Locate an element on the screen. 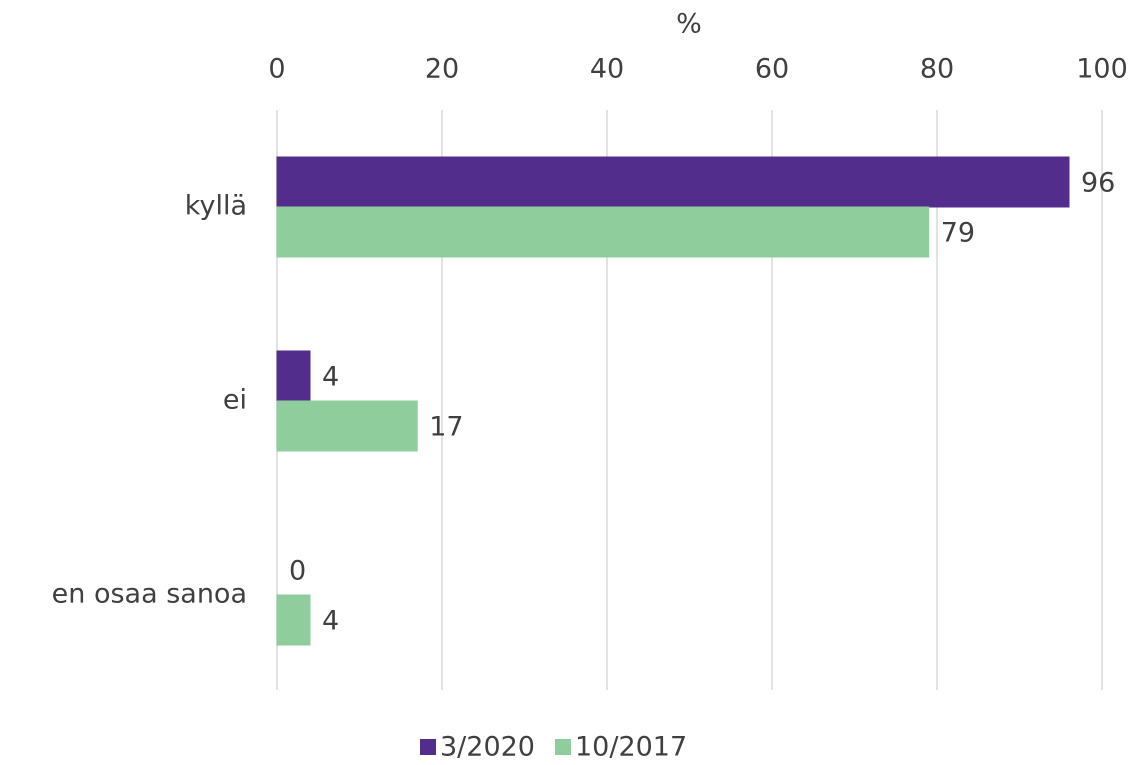 The height and width of the screenshot is (765, 1138). y-tick-label: en osaa sanoa is located at coordinates (149, 594).